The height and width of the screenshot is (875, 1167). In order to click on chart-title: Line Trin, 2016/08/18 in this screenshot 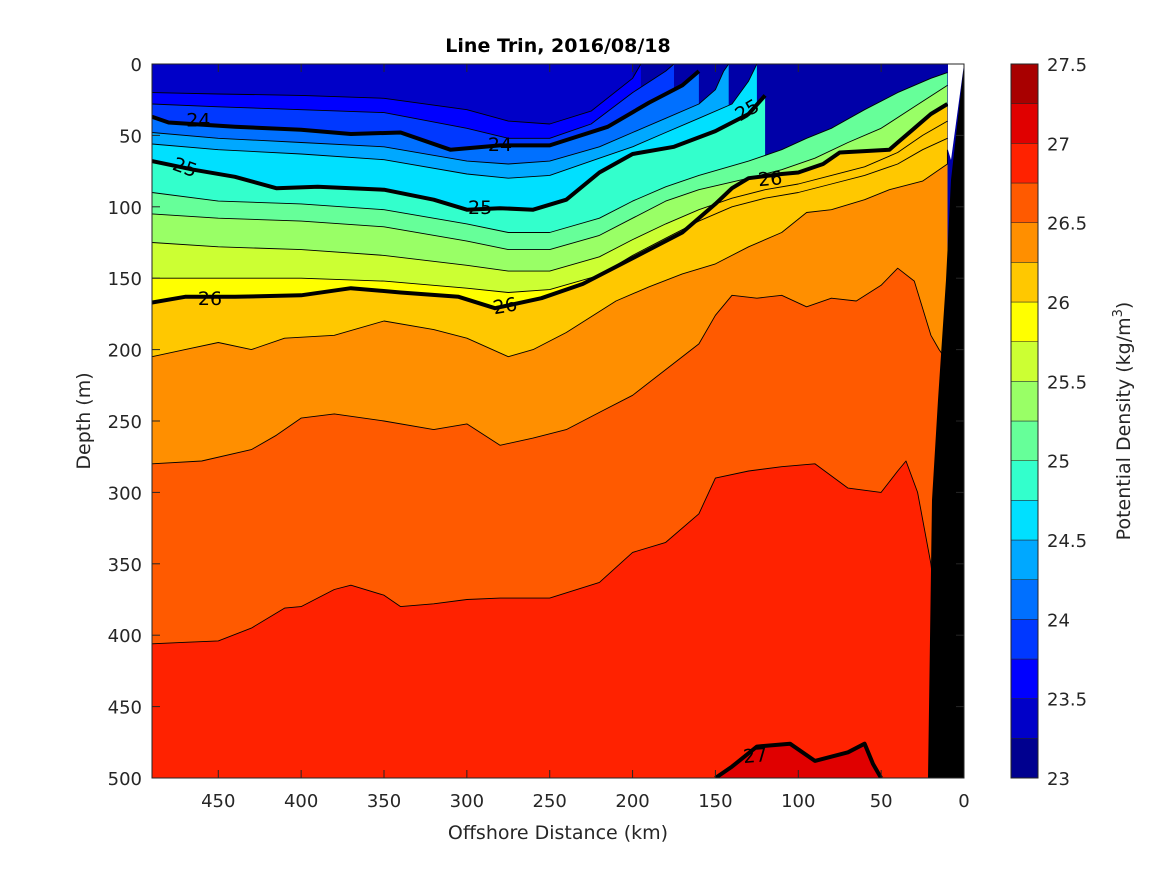, I will do `click(557, 46)`.